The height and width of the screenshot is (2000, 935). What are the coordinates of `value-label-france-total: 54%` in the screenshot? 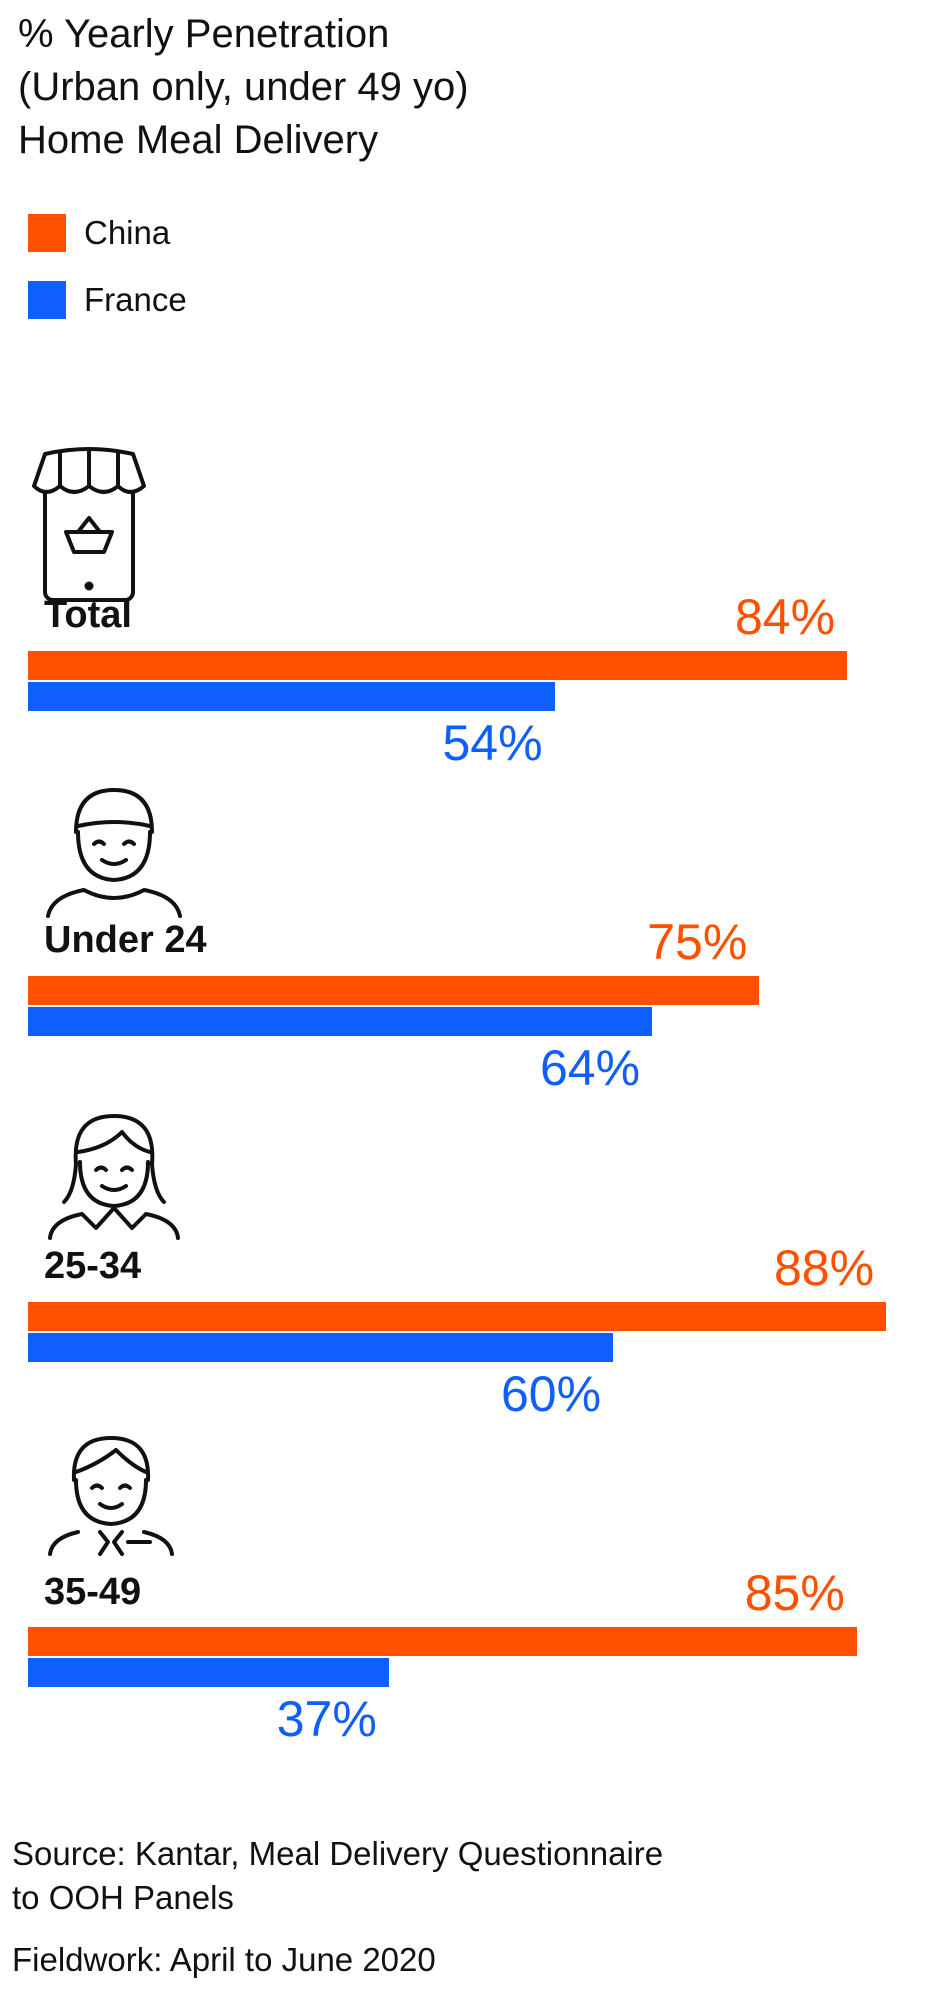 It's located at (492, 743).